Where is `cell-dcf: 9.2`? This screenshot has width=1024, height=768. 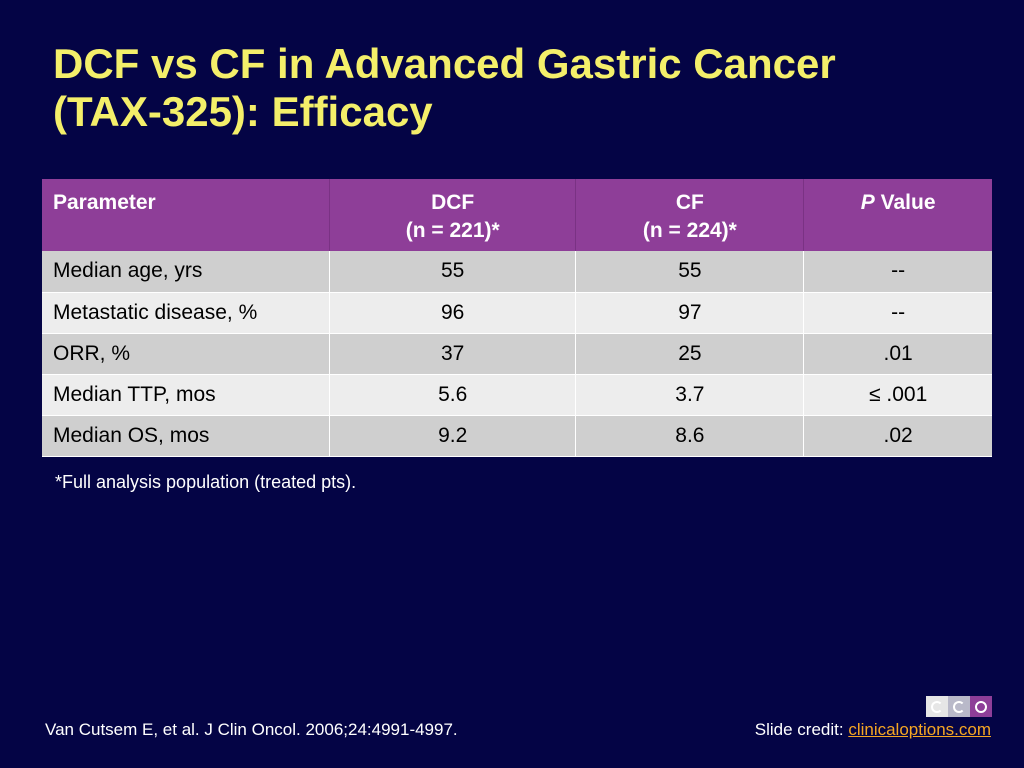
cell-dcf: 9.2 is located at coordinates (453, 436).